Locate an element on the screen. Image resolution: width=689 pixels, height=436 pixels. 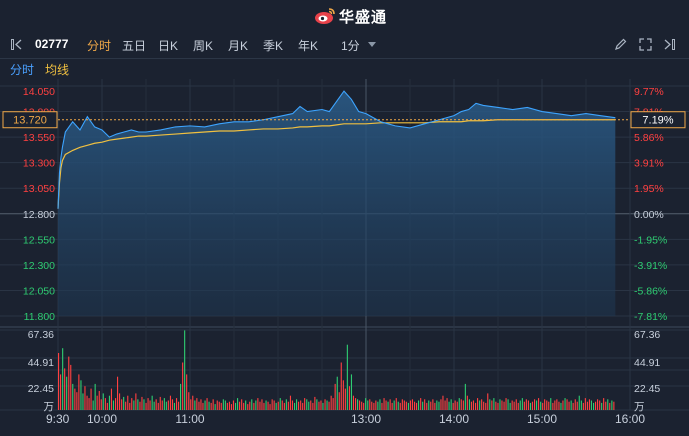
price-tick-label: 11.800 is located at coordinates (39, 317).